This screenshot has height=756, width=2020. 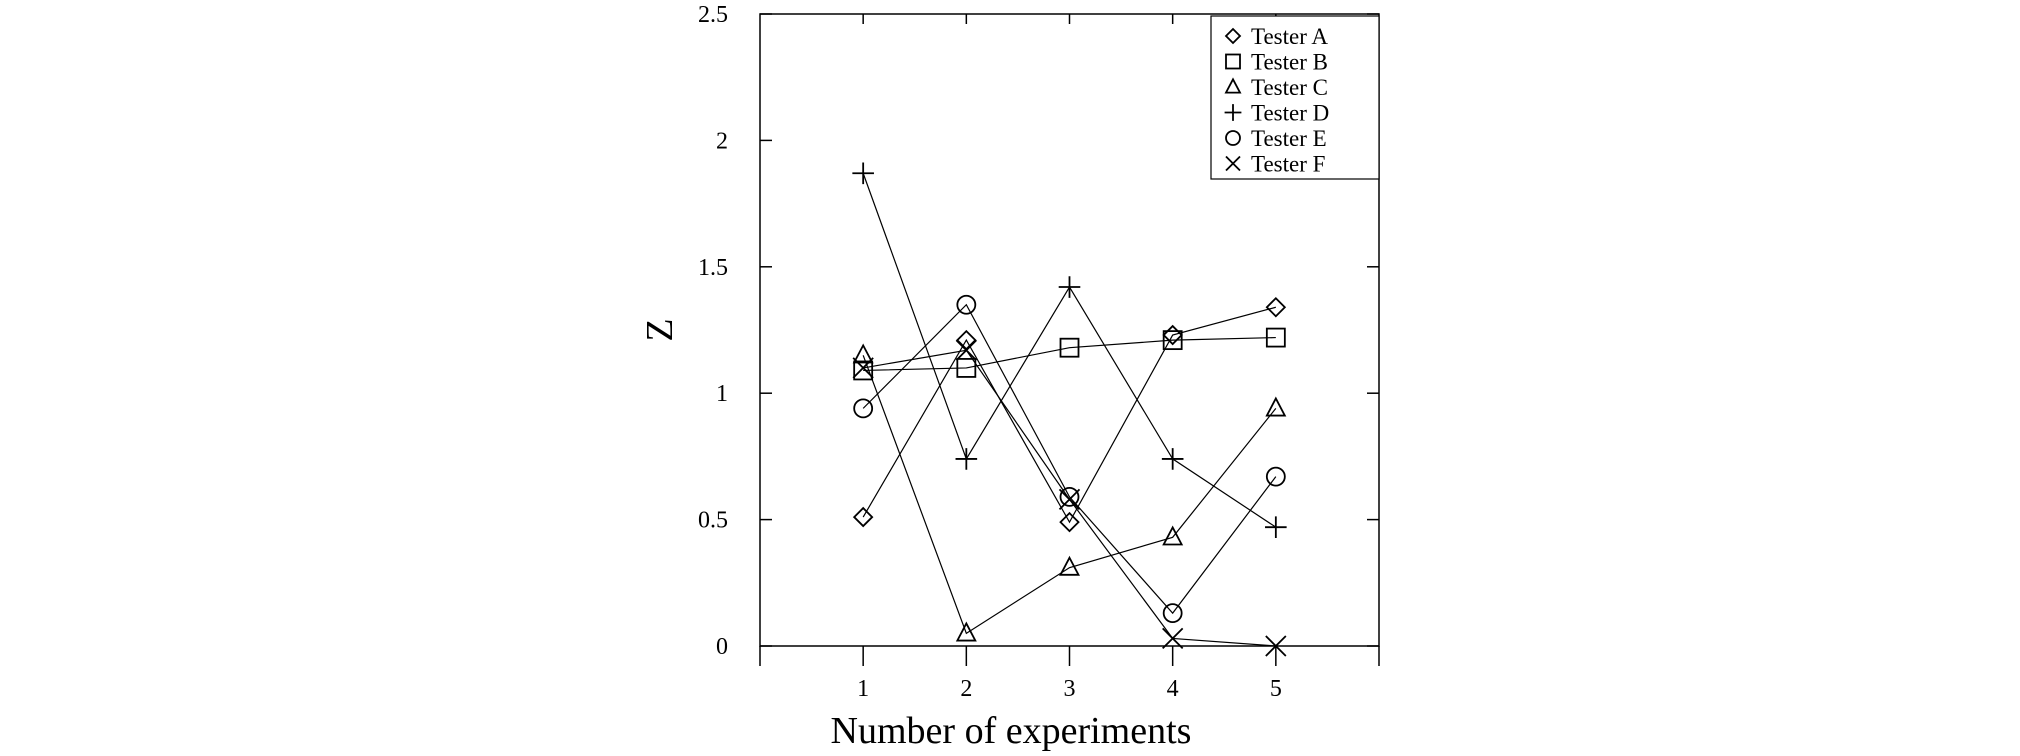 What do you see at coordinates (1276, 689) in the screenshot?
I see `x-tick-label: 5` at bounding box center [1276, 689].